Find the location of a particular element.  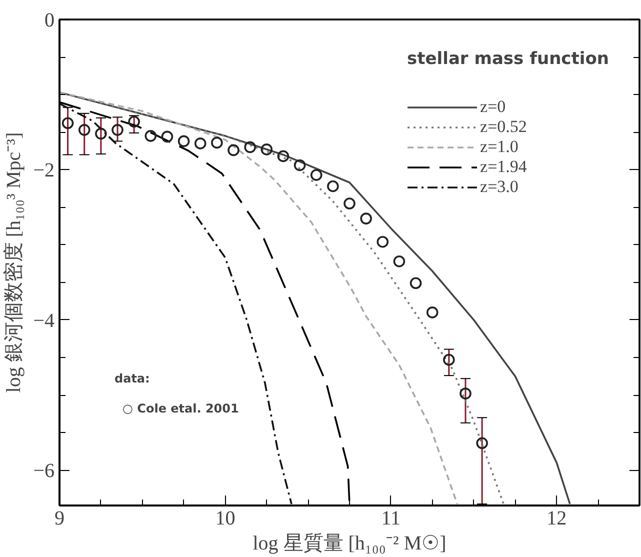

x-tick-label: 9 is located at coordinates (59, 519).